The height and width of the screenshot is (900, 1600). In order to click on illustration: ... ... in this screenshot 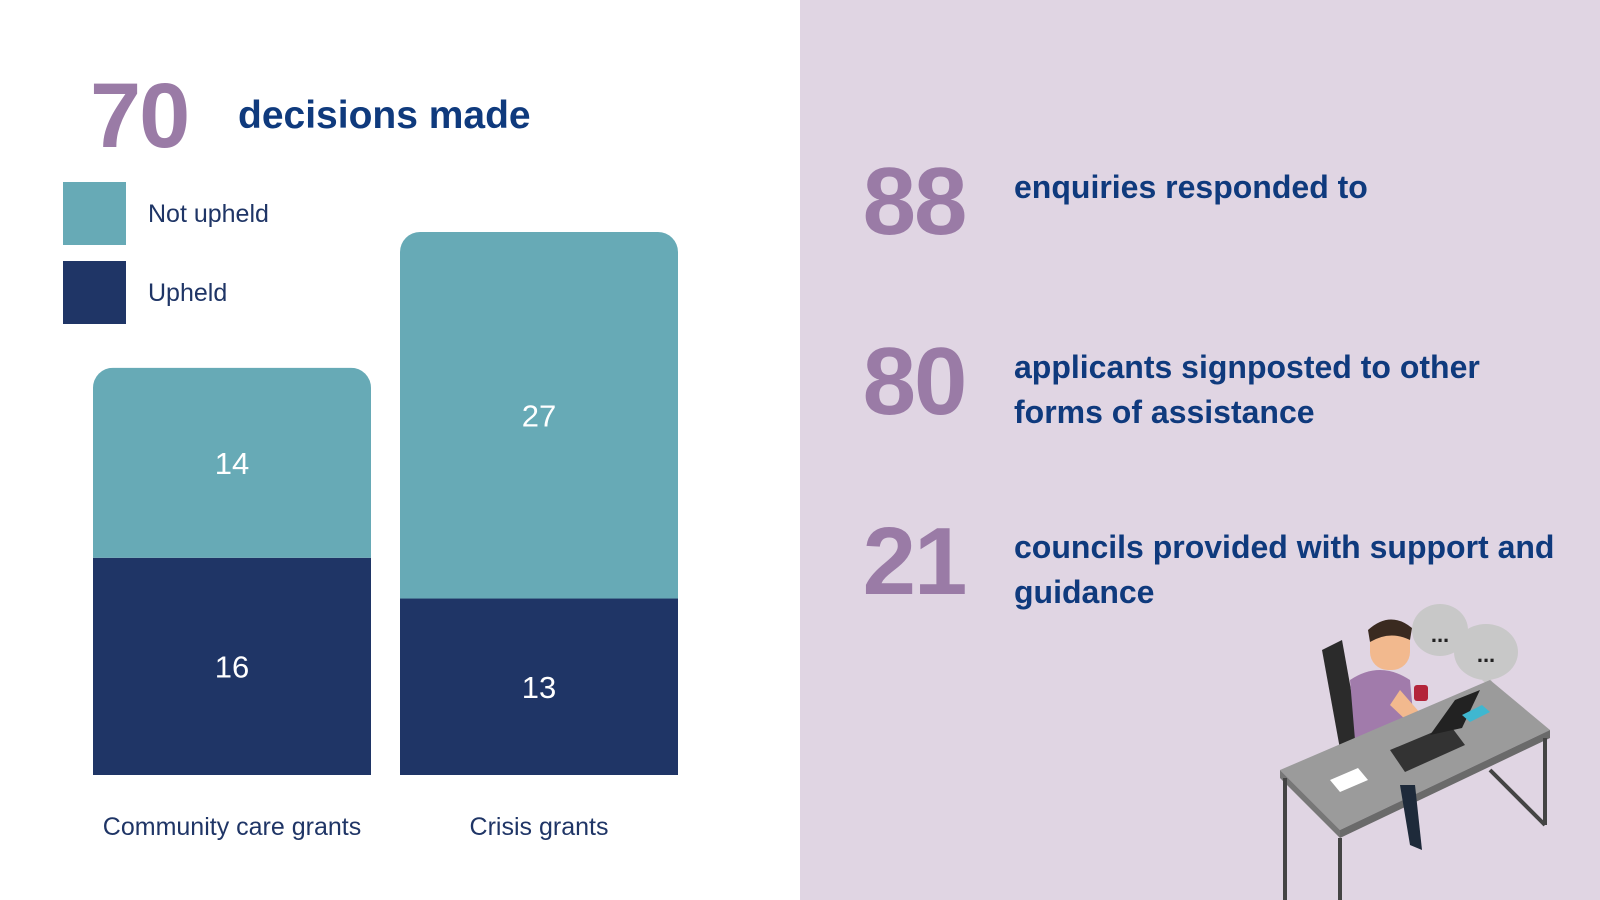, I will do `click(1415, 752)`.